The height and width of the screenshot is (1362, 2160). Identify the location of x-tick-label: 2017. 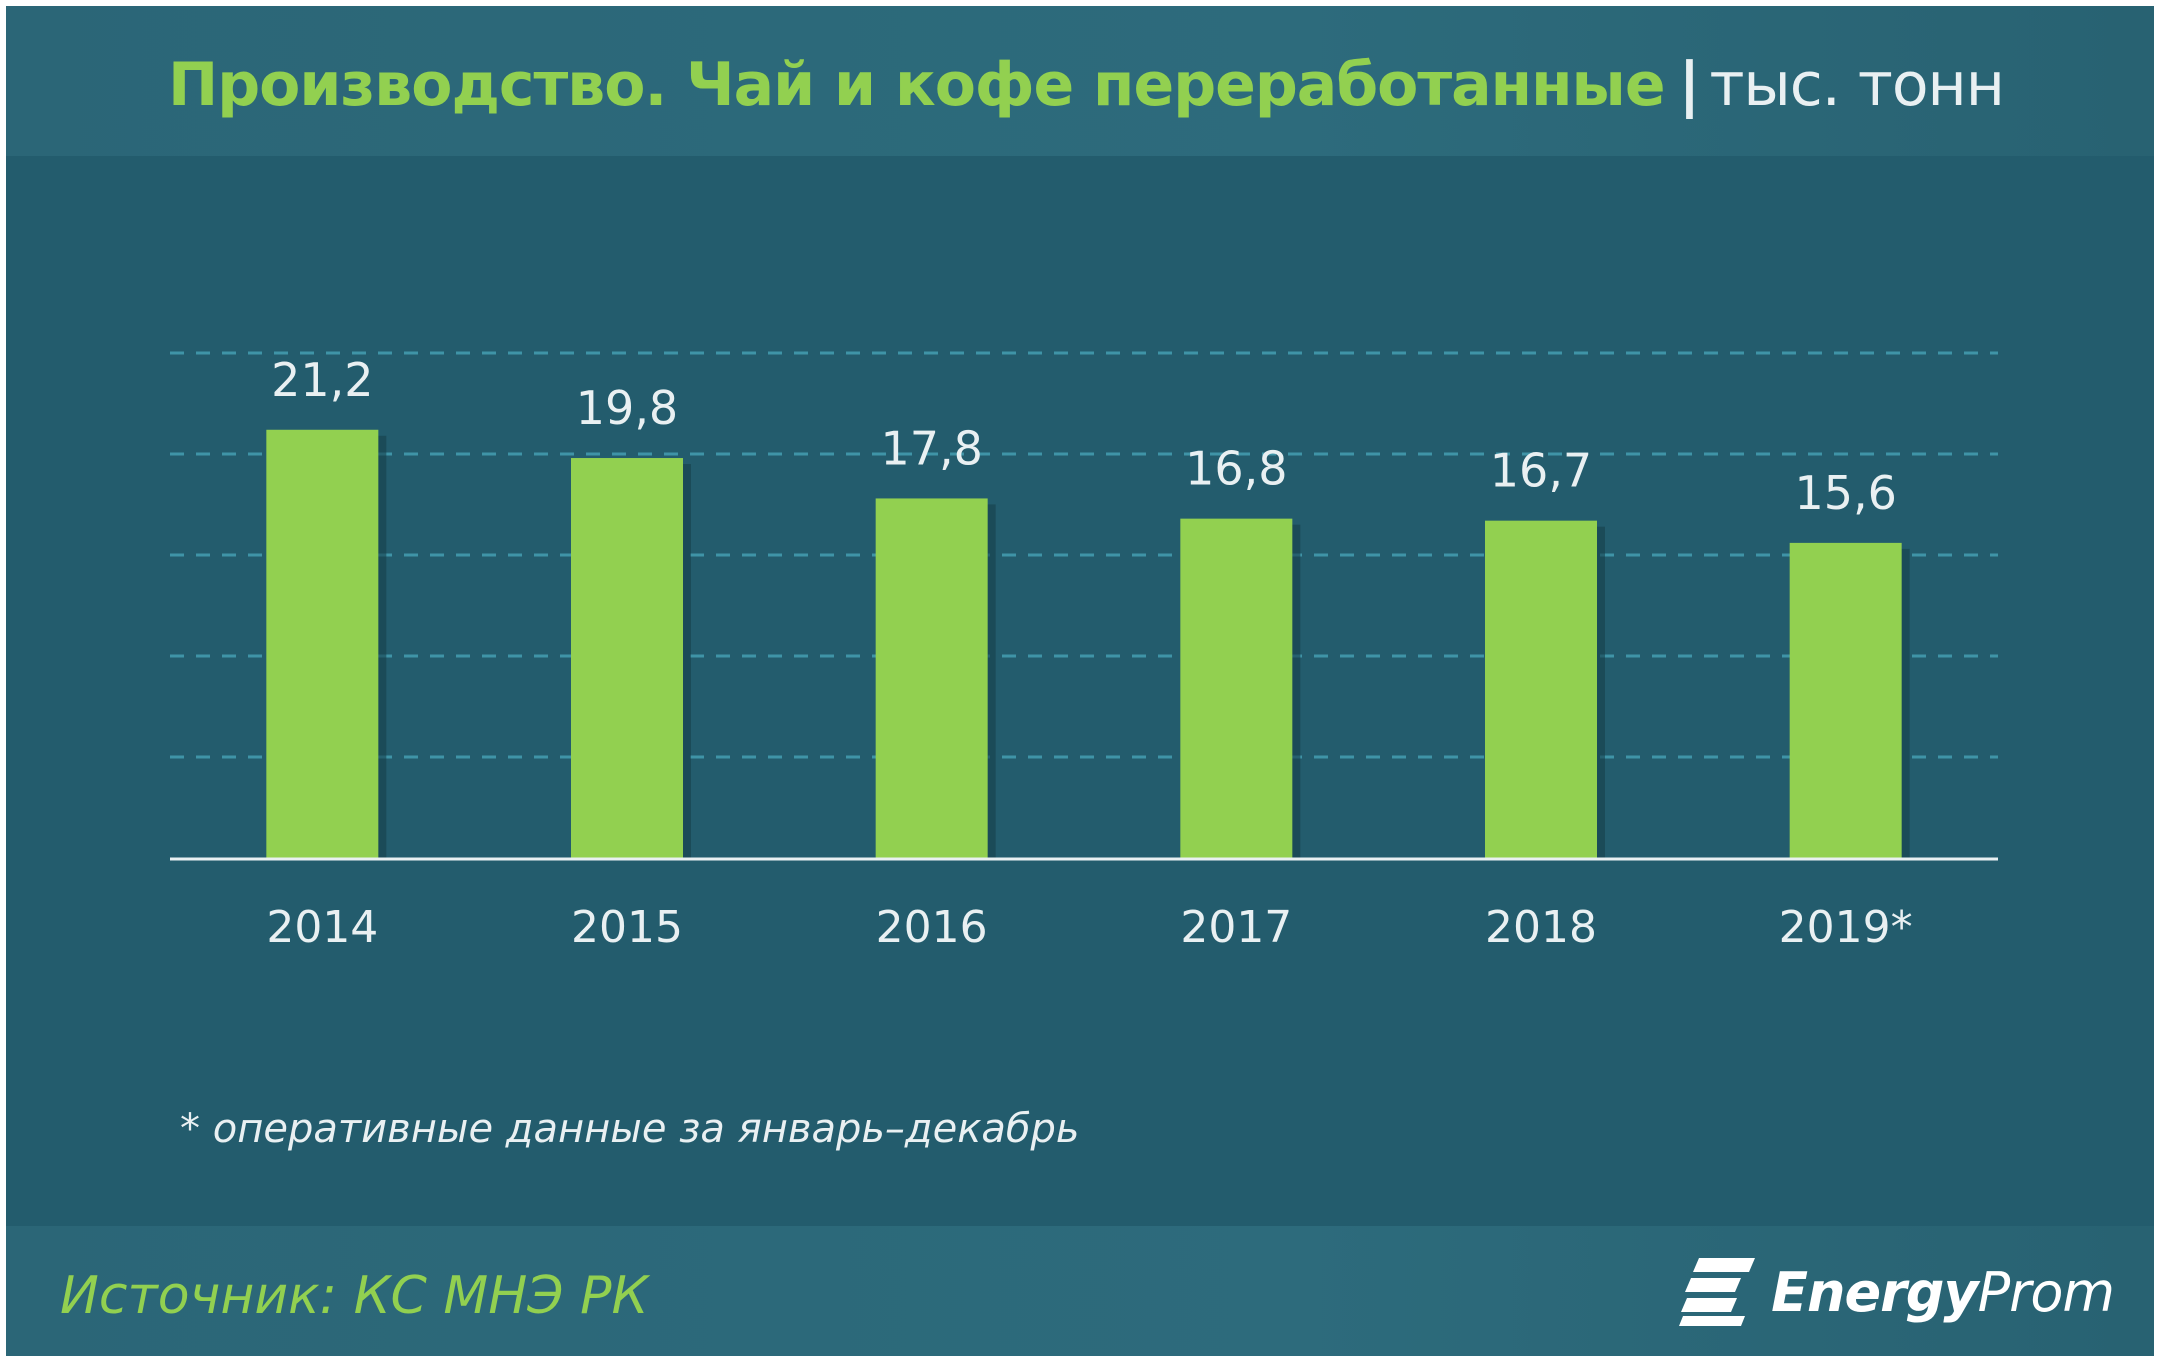
(1236, 927).